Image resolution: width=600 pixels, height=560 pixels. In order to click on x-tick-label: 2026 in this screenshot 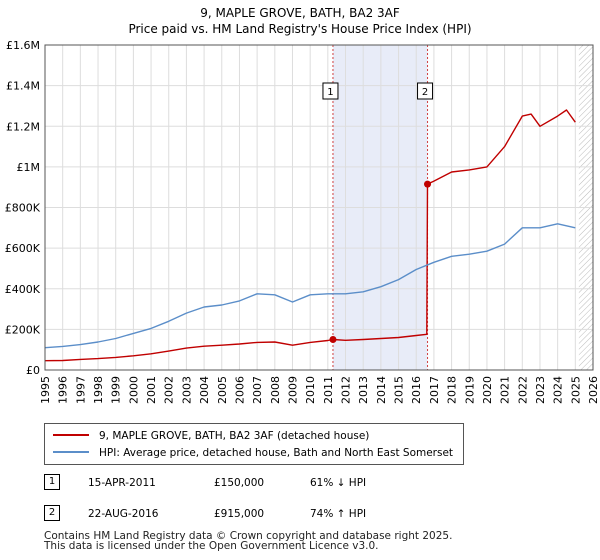, I will do `click(593, 390)`.